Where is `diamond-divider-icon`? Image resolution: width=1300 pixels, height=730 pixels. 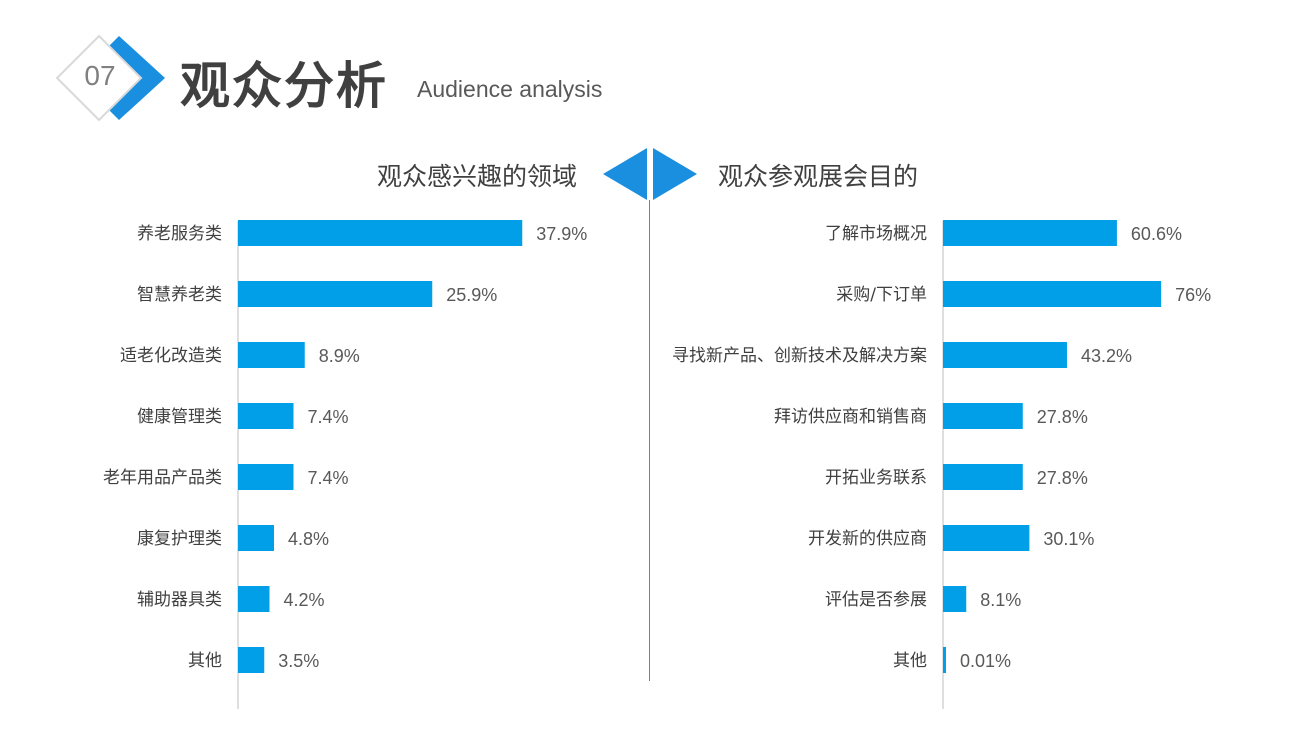
diamond-divider-icon is located at coordinates (650, 174).